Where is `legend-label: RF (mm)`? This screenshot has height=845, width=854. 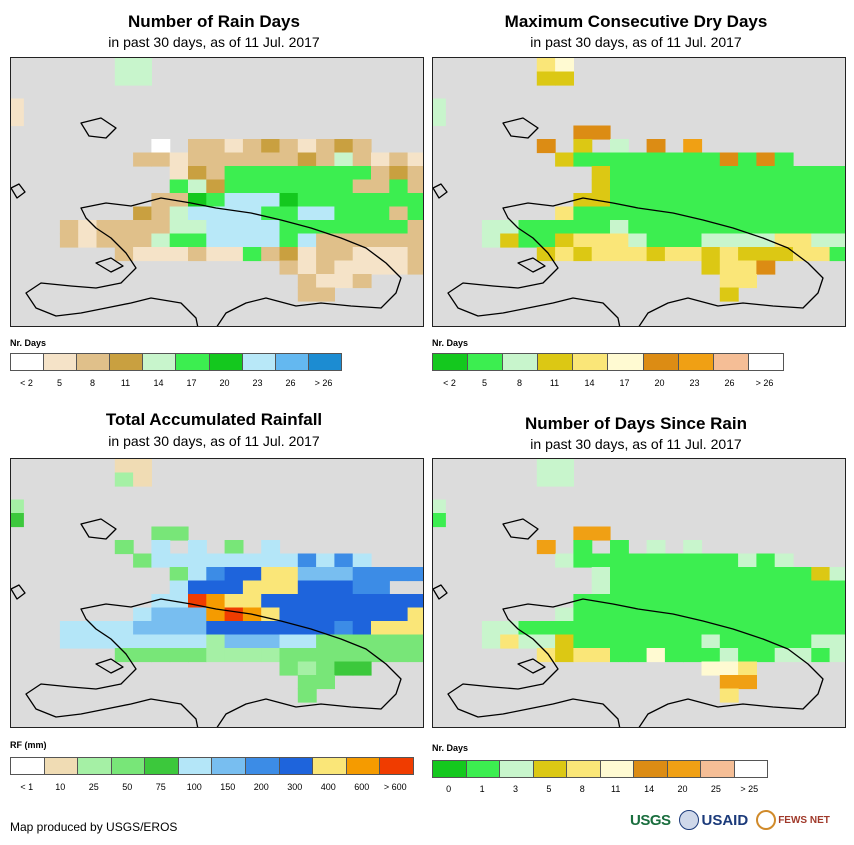
legend-label: RF (mm) is located at coordinates (28, 745).